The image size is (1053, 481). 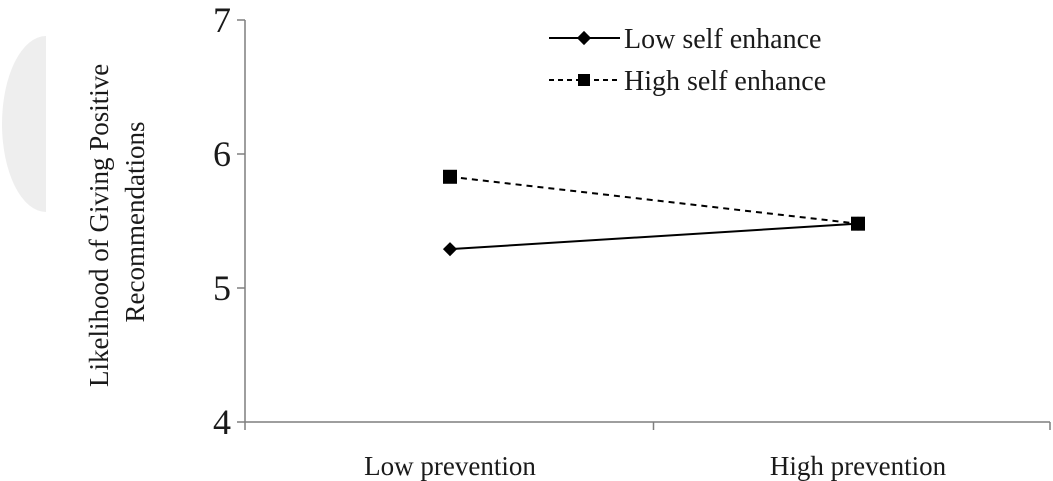 I want to click on y-tick-label-2: 6, so click(x=222, y=154).